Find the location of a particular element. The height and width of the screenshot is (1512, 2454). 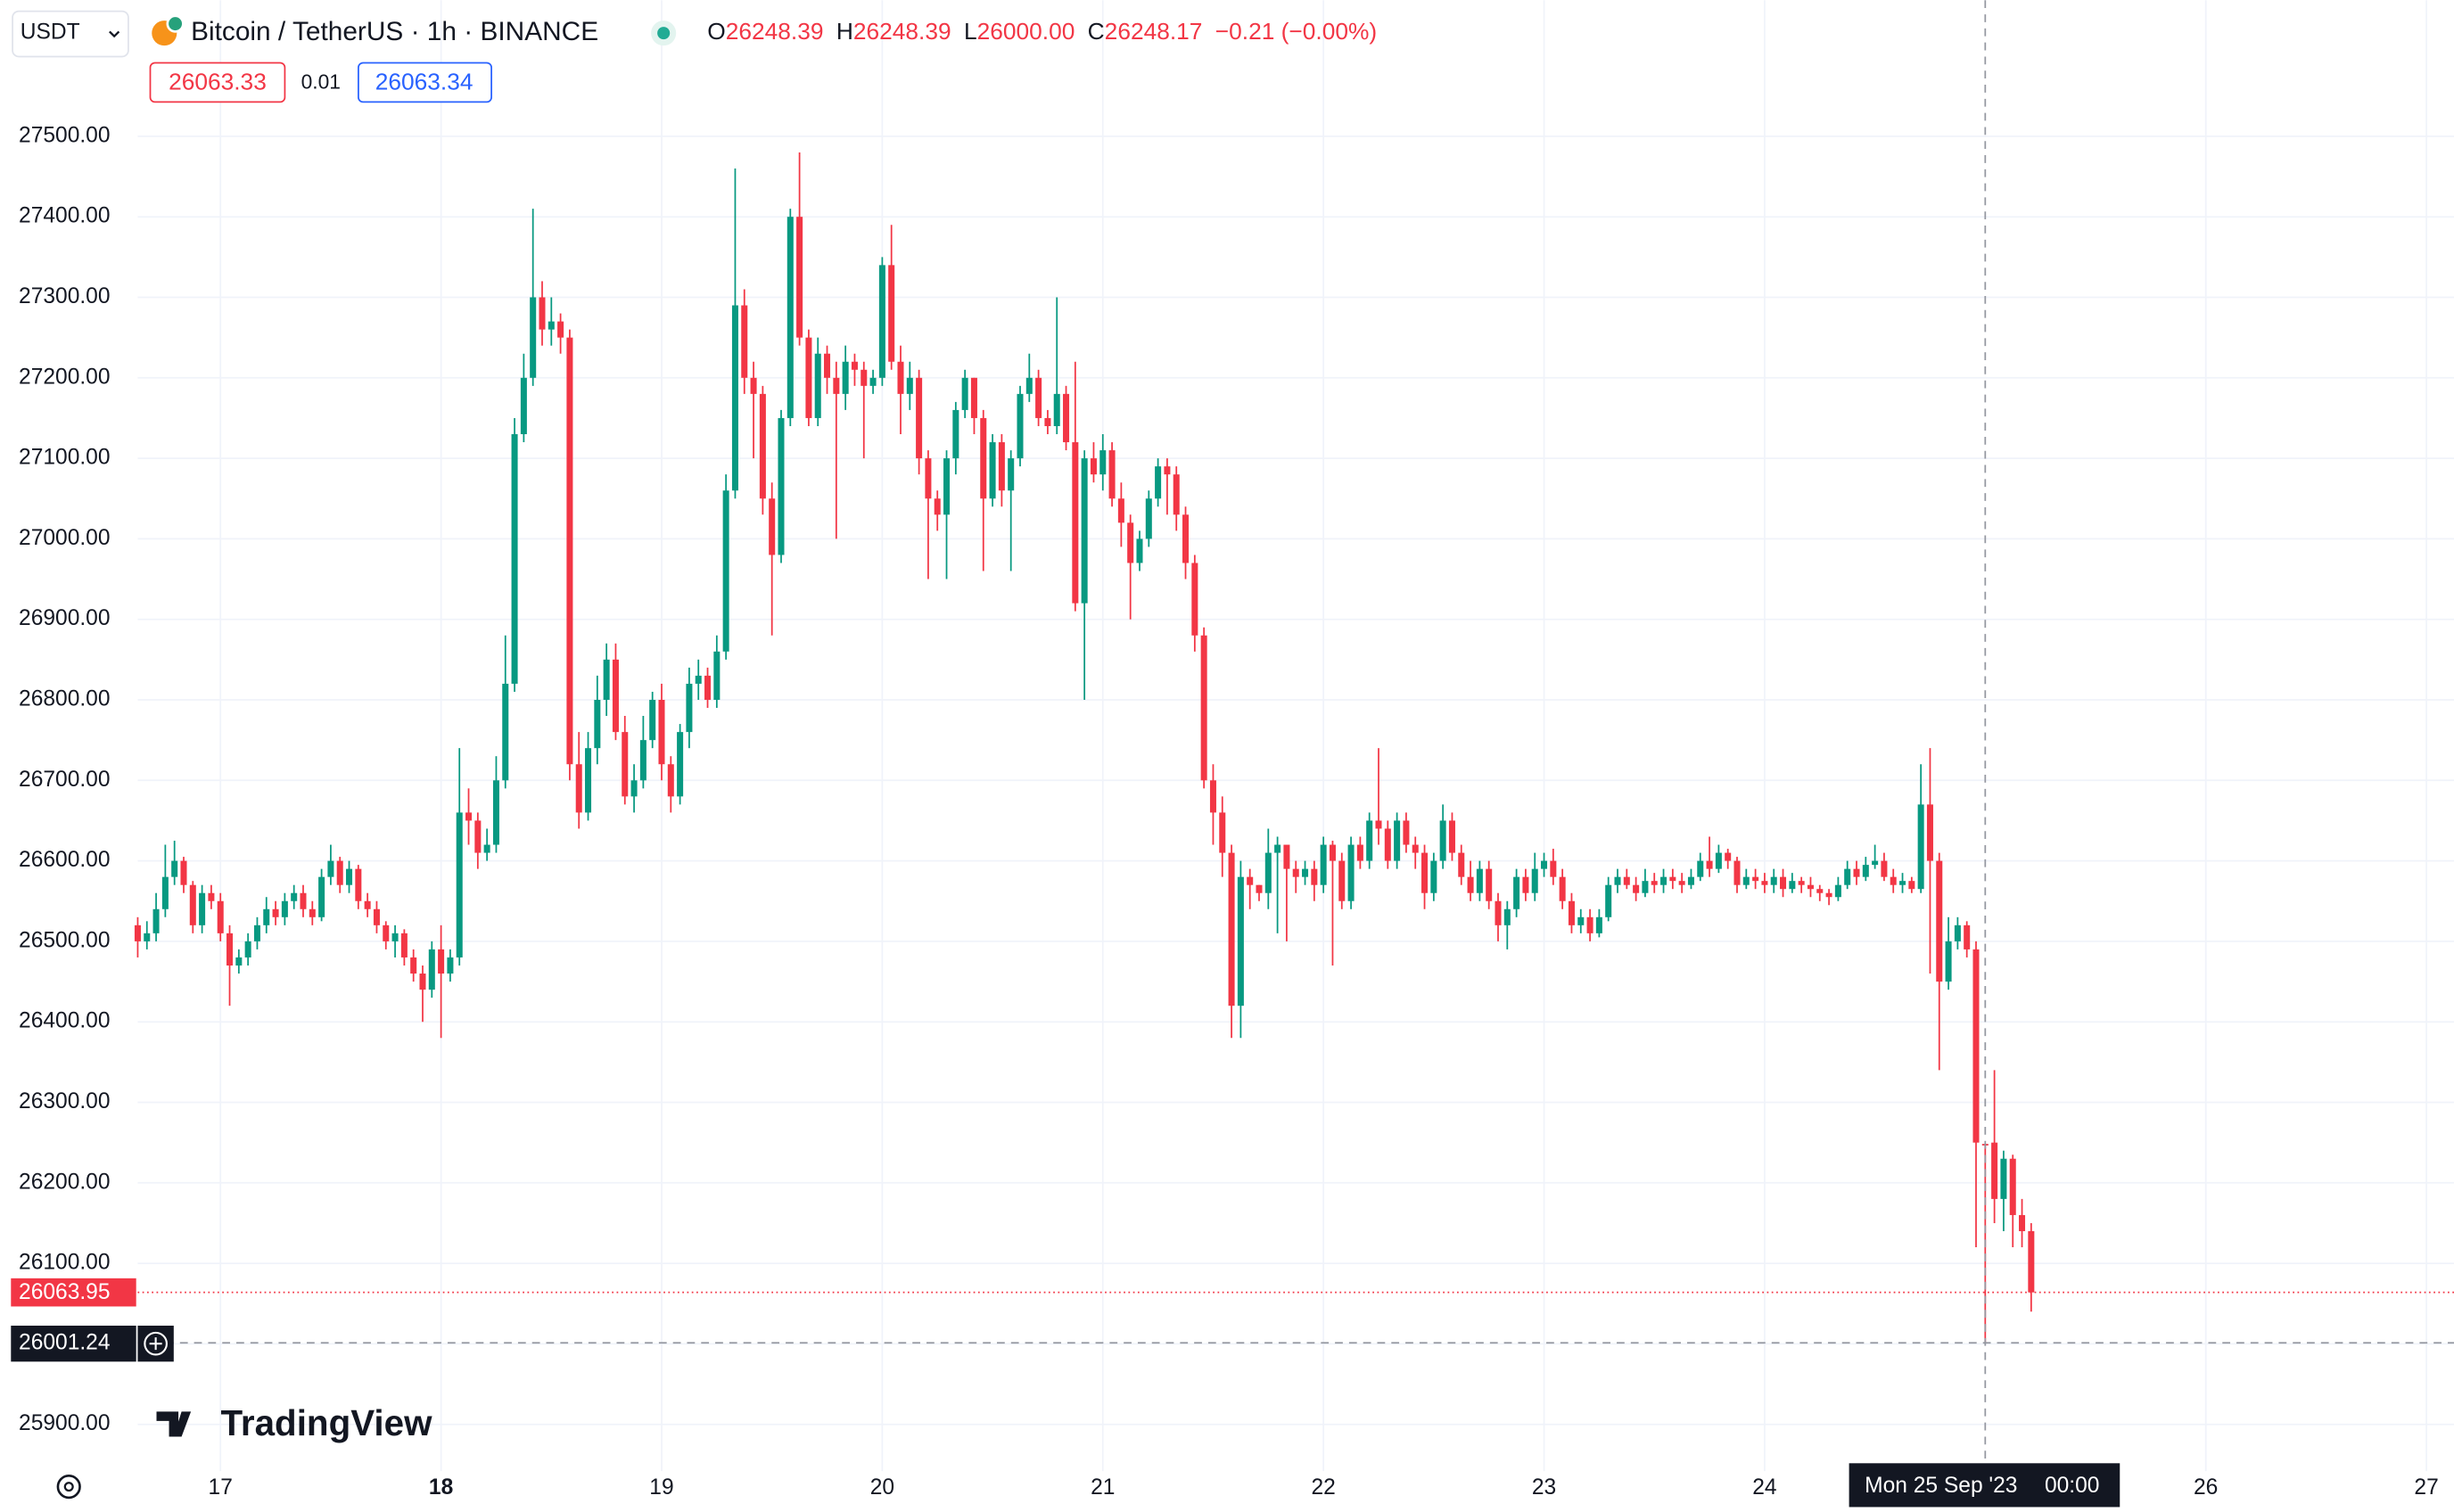

legend-label: H is located at coordinates (844, 31).